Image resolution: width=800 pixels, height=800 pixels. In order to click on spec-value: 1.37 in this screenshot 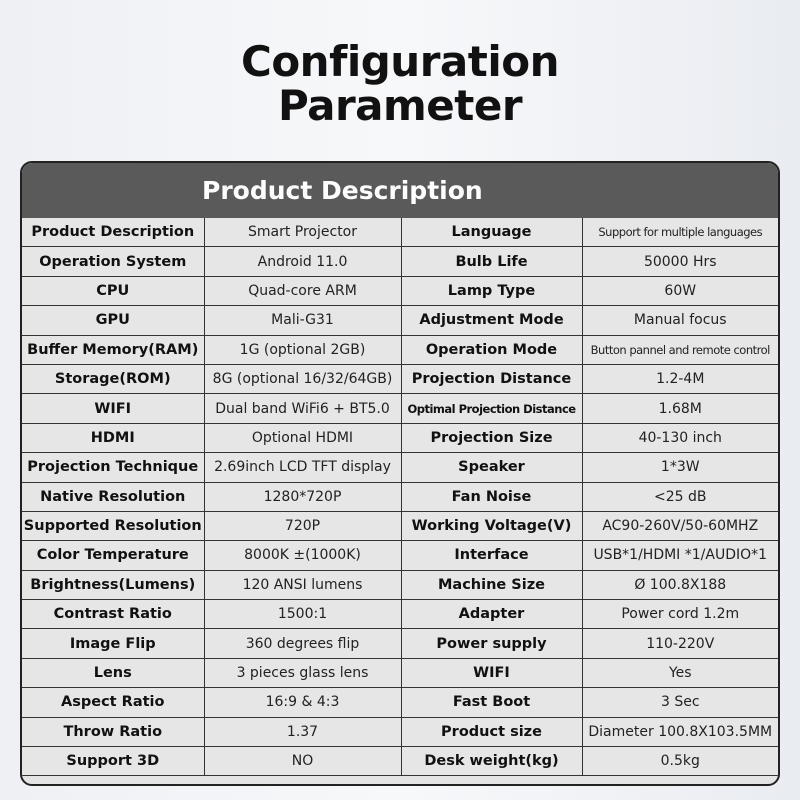, I will do `click(302, 732)`.